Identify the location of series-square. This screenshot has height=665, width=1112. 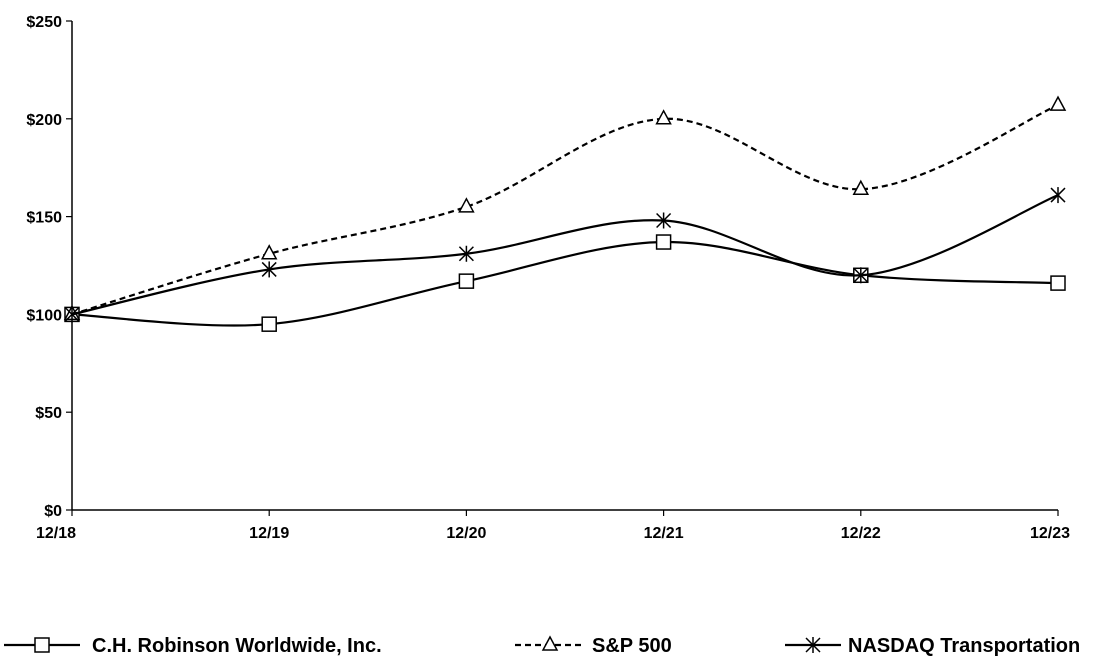
(565, 283).